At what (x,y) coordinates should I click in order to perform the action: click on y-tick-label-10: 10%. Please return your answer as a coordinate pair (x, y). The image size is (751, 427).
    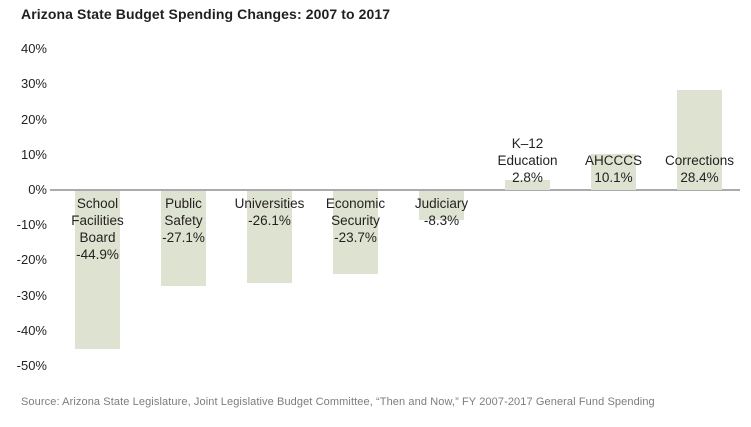
    Looking at the image, I should click on (33, 154).